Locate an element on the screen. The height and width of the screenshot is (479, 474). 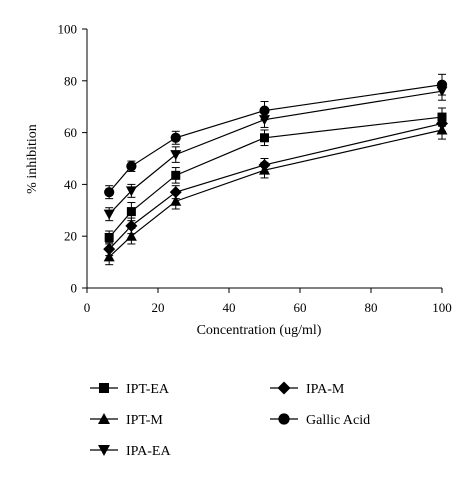
legend-item-ipa-m: IPA-M is located at coordinates (307, 389).